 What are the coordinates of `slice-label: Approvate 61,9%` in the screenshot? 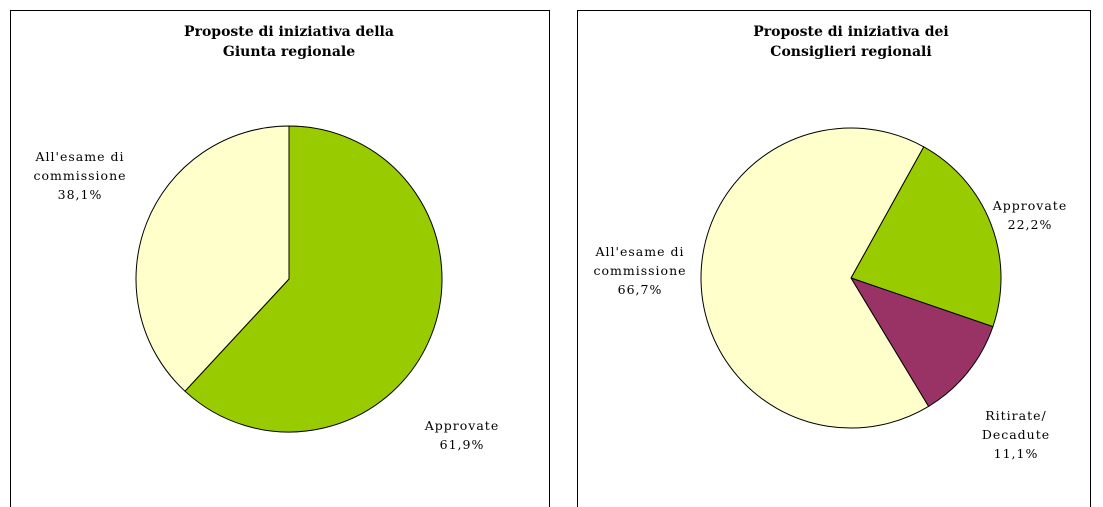 It's located at (462, 435).